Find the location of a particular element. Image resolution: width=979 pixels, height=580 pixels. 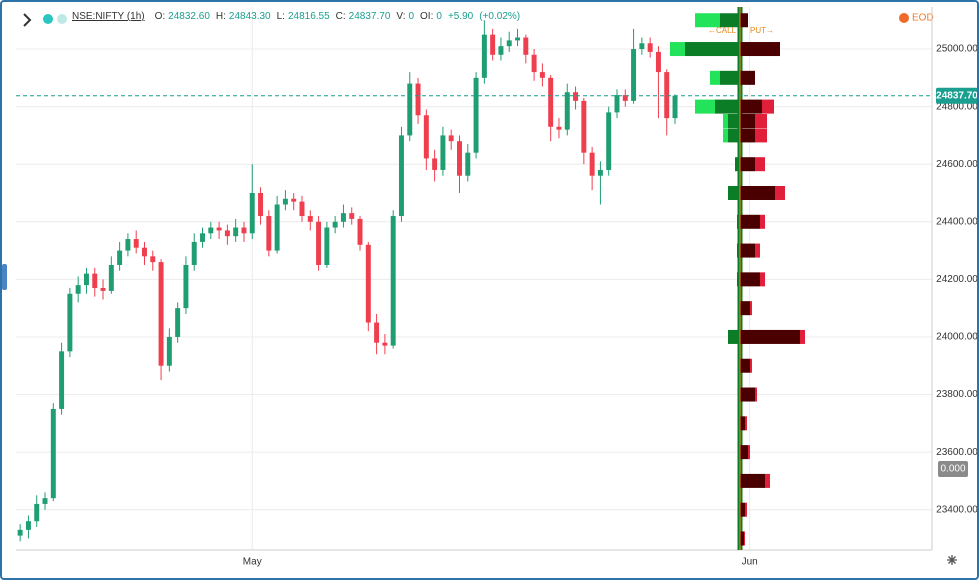

legend-key: L: is located at coordinates (280, 16).